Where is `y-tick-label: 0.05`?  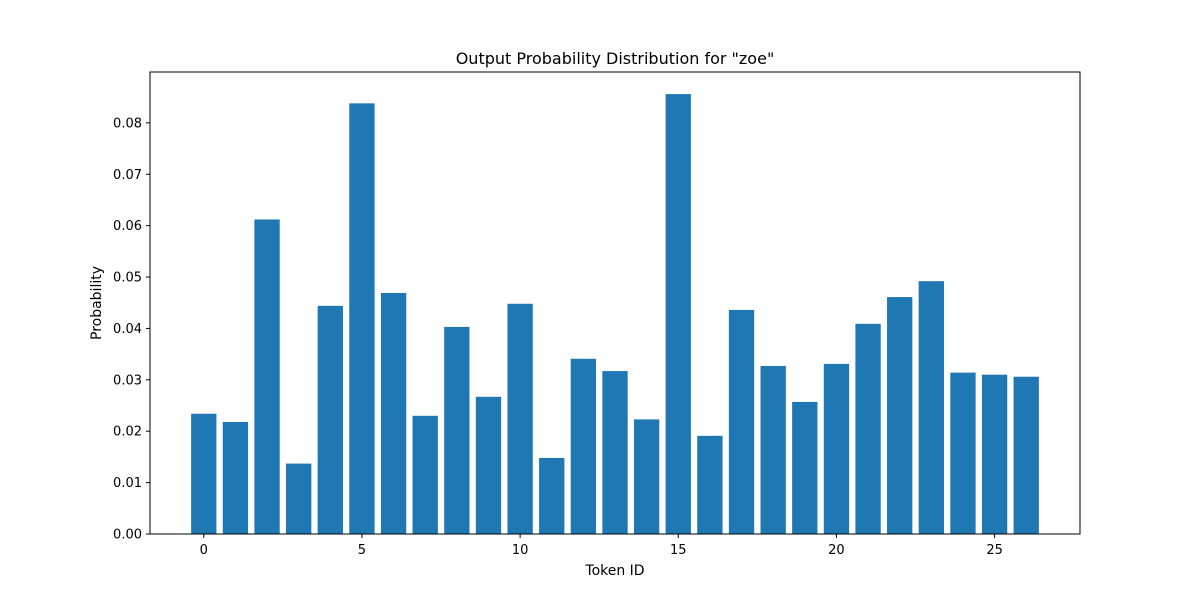 y-tick-label: 0.05 is located at coordinates (127, 278).